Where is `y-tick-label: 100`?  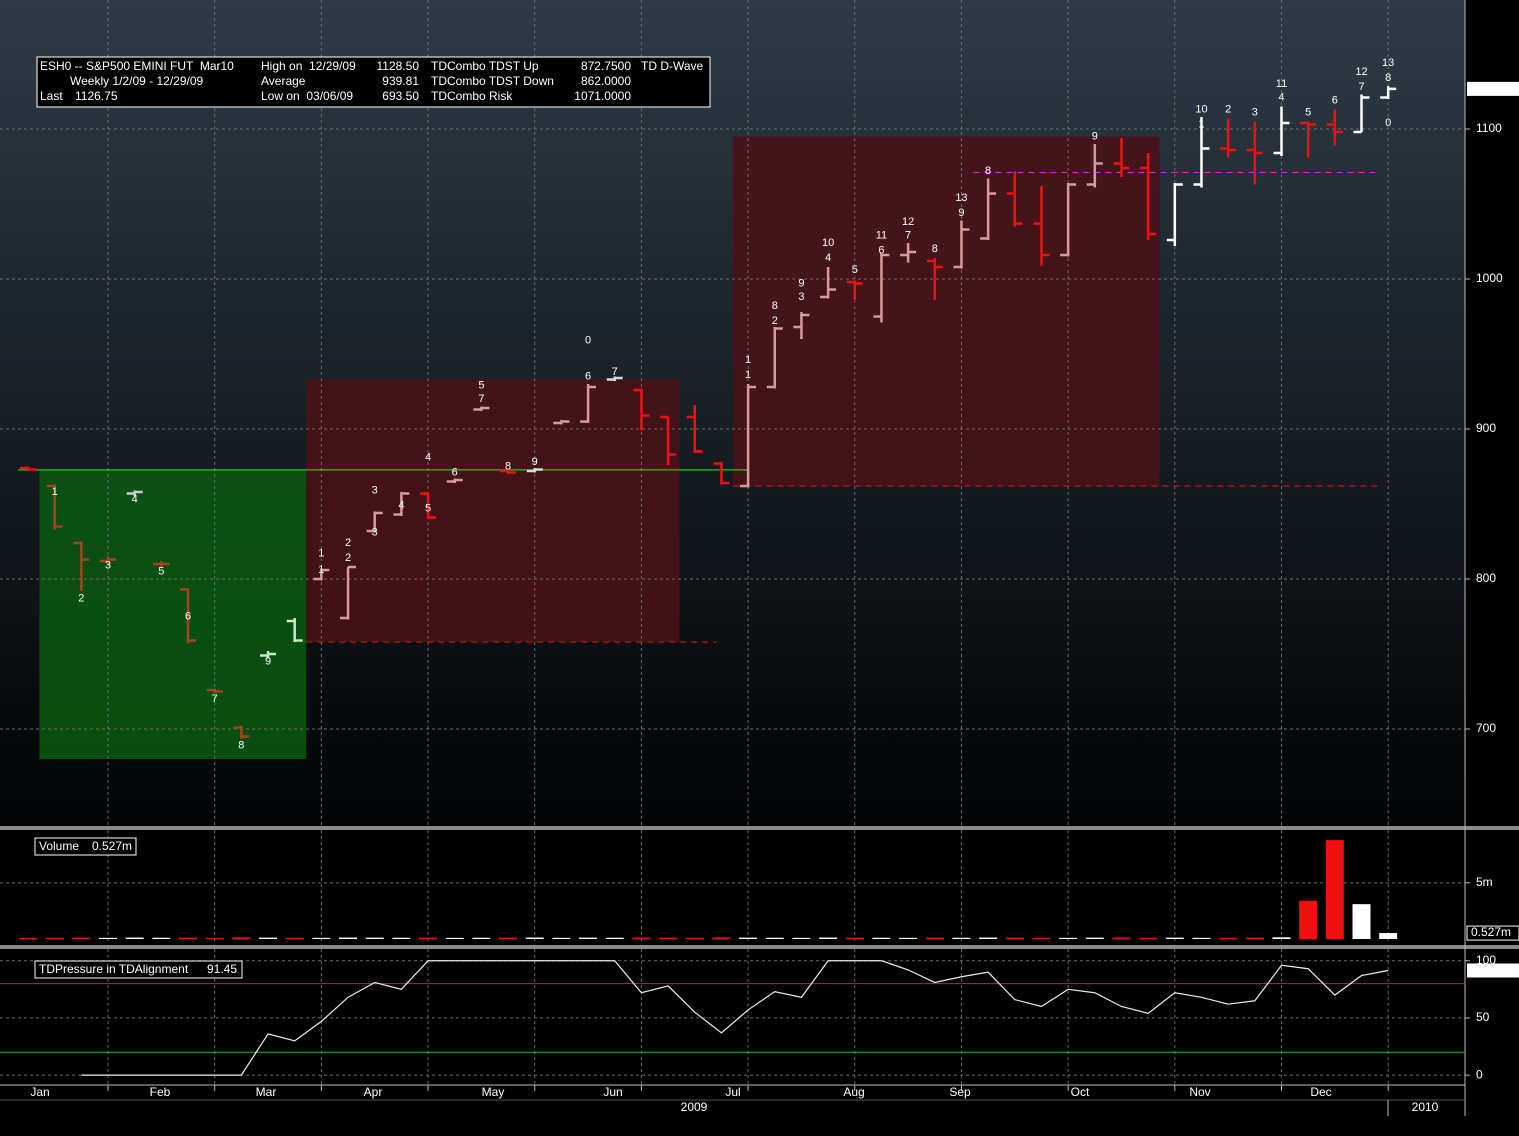 y-tick-label: 100 is located at coordinates (1486, 960).